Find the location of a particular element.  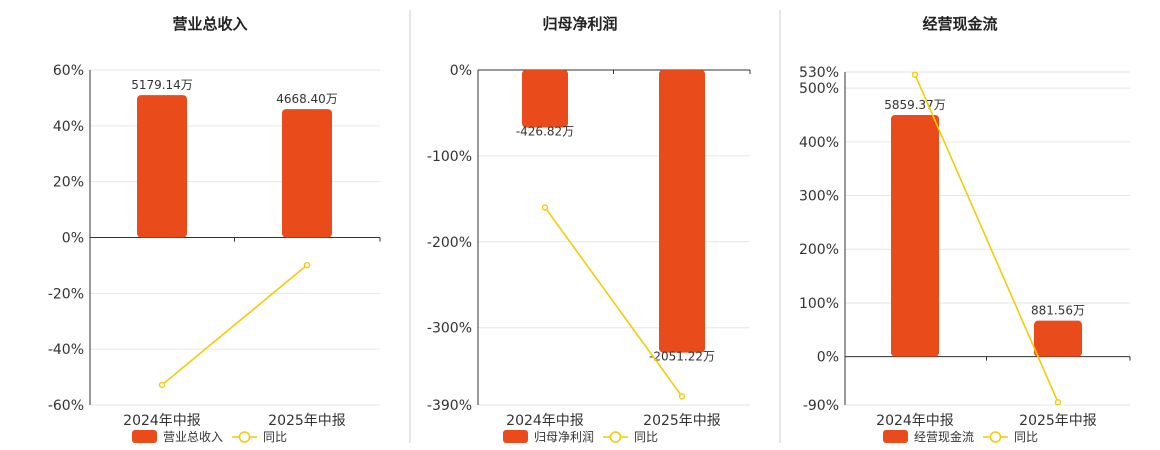

y-tick-label: 40% is located at coordinates (68, 127).